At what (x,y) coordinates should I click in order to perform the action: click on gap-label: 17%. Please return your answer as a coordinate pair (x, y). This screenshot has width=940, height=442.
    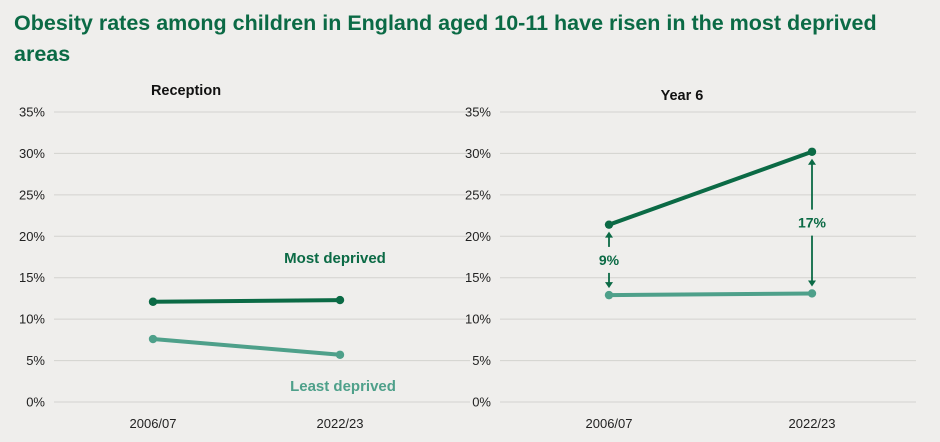
    Looking at the image, I should click on (812, 223).